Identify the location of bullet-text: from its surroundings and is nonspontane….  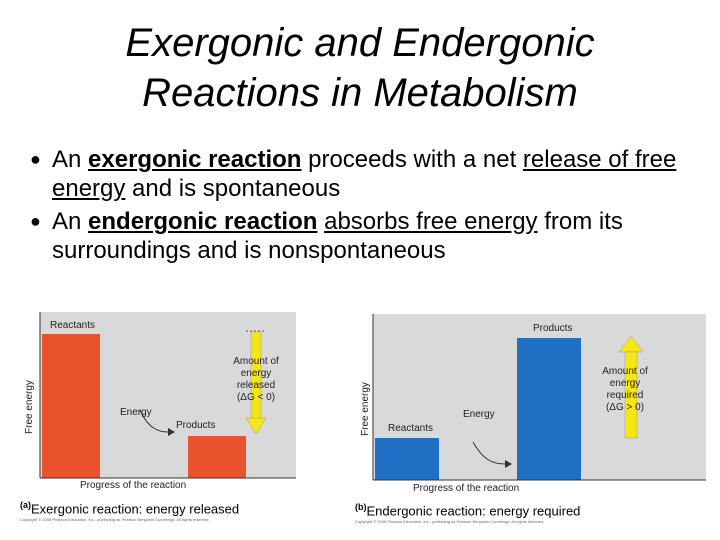
(337, 236).